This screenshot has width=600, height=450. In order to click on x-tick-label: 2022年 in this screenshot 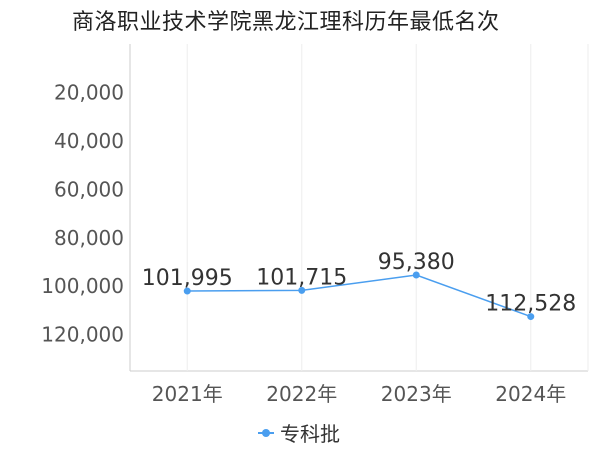, I will do `click(301, 394)`.